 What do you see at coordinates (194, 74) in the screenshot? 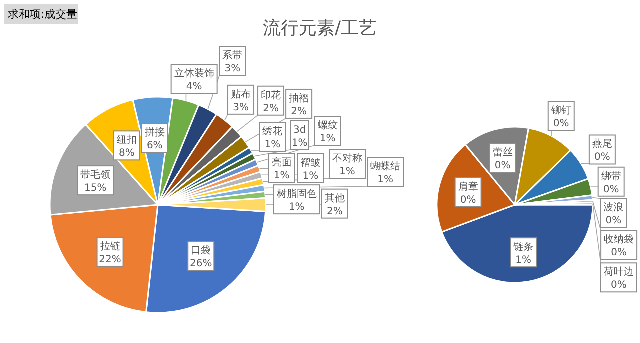
I see `slice-label: 立体装饰` at bounding box center [194, 74].